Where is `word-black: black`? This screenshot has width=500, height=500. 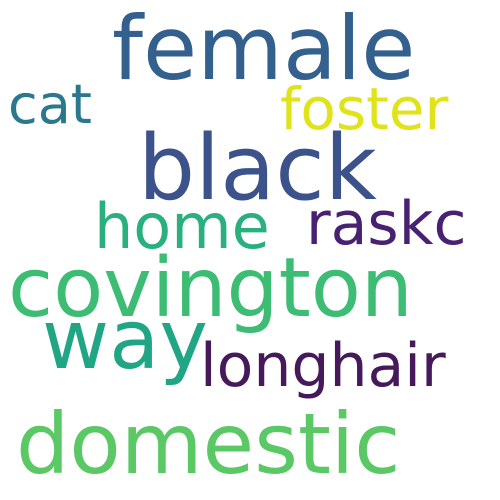
word-black: black is located at coordinates (257, 168).